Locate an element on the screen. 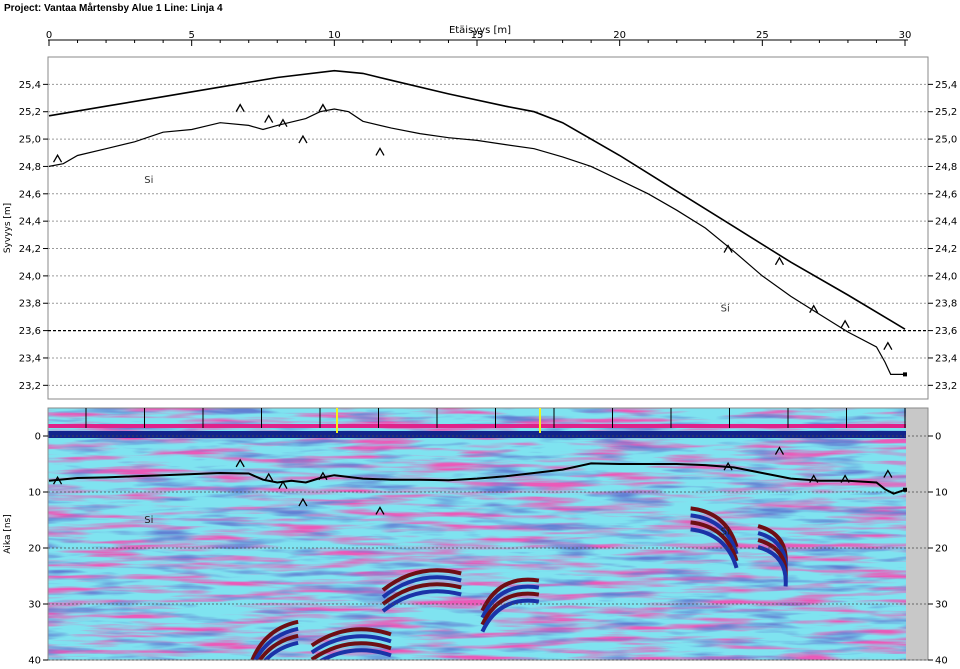 The width and height of the screenshot is (960, 669). elevation-y-axis-label: Syvyys [m] is located at coordinates (8, 228).